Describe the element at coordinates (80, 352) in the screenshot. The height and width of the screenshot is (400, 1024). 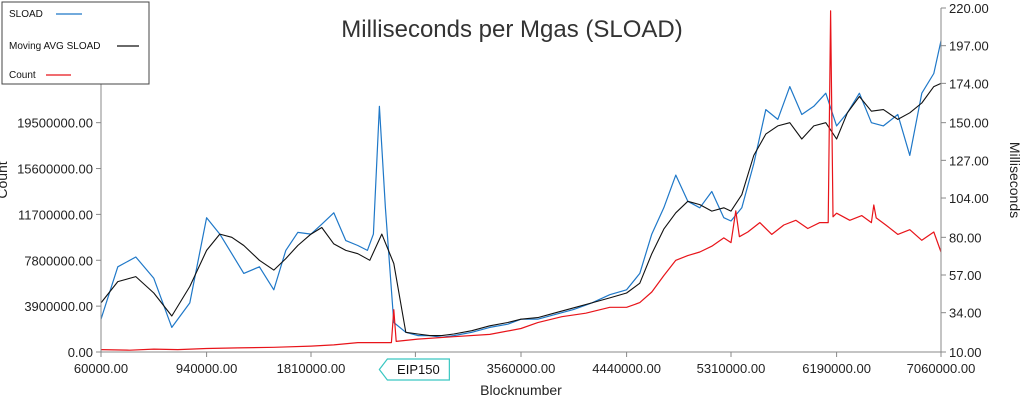
I see `y-left-tick-label: 0.00` at that location.